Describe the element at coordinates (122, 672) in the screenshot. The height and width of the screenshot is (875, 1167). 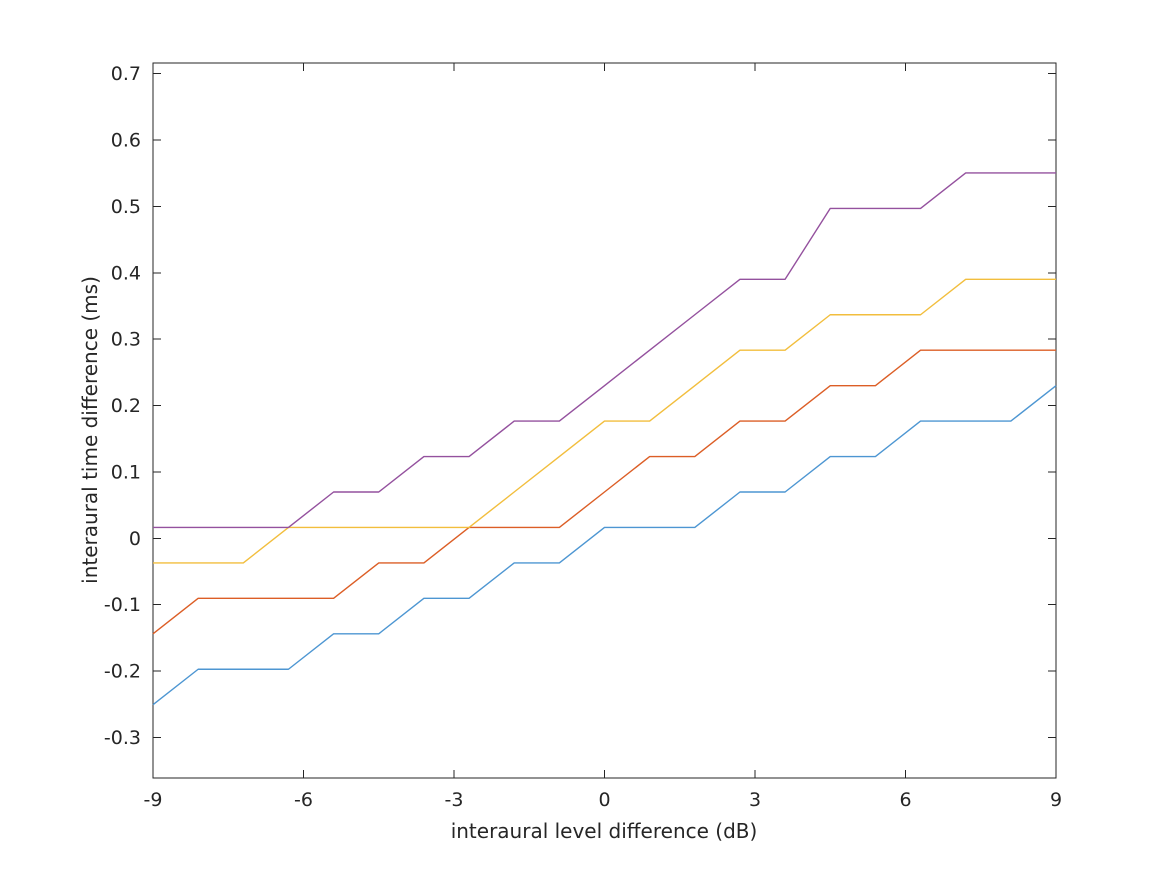
I see `y-tick-label: -0.2` at that location.